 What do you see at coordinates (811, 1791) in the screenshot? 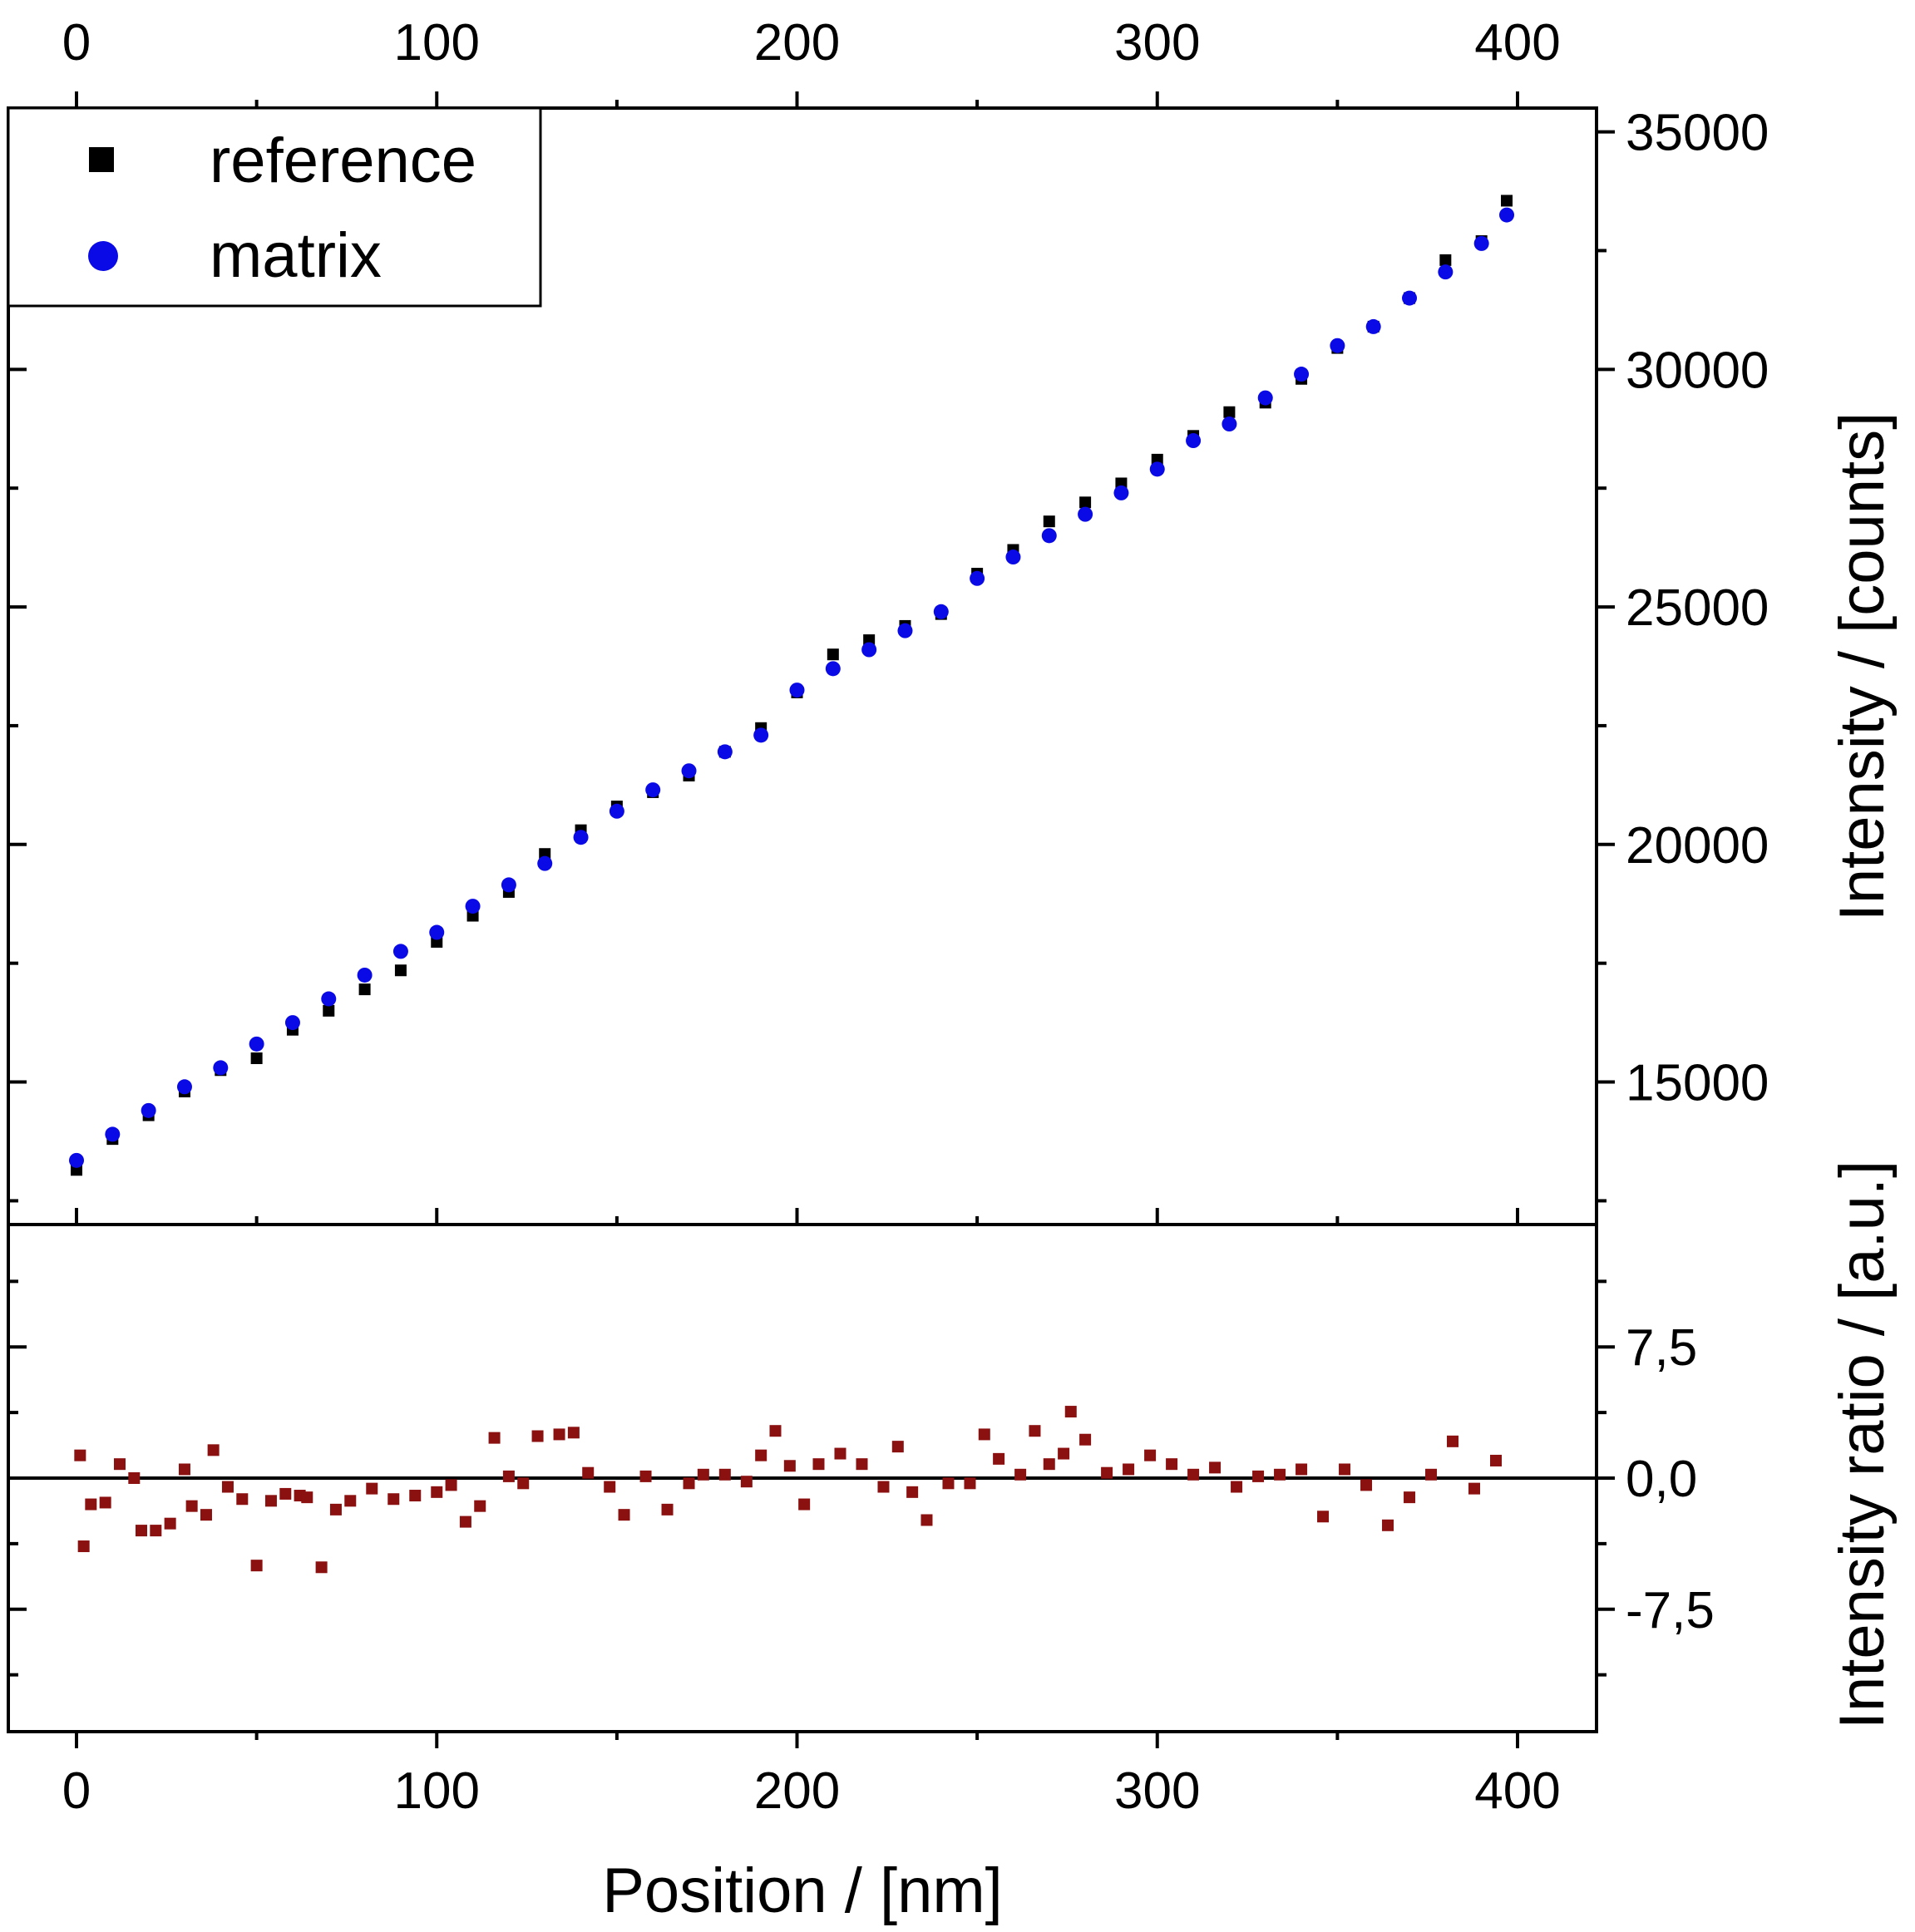
I see `bottom-x-tick-labels: 0 100 200 300 400` at bounding box center [811, 1791].